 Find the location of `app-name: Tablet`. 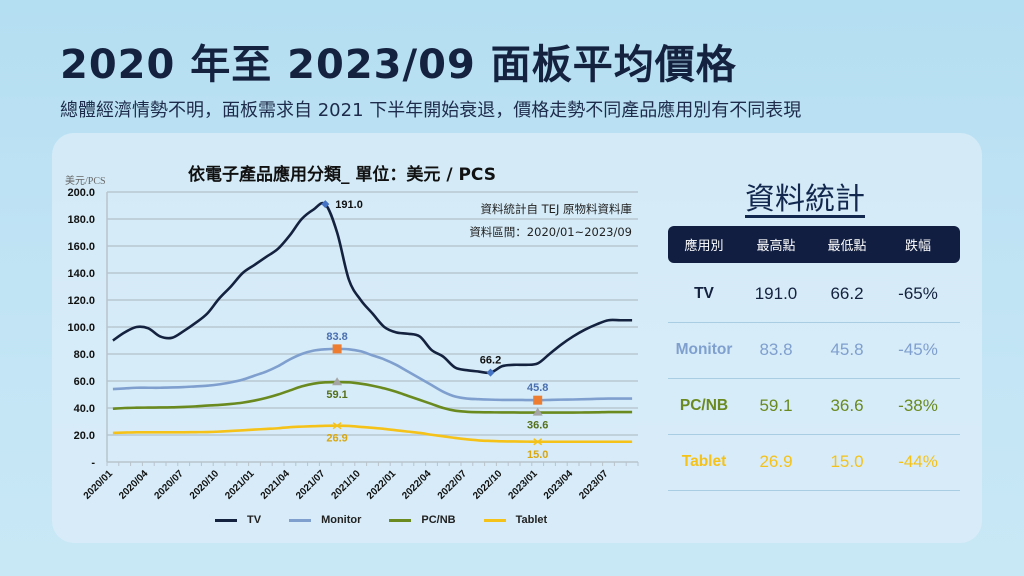

app-name: Tablet is located at coordinates (704, 461).